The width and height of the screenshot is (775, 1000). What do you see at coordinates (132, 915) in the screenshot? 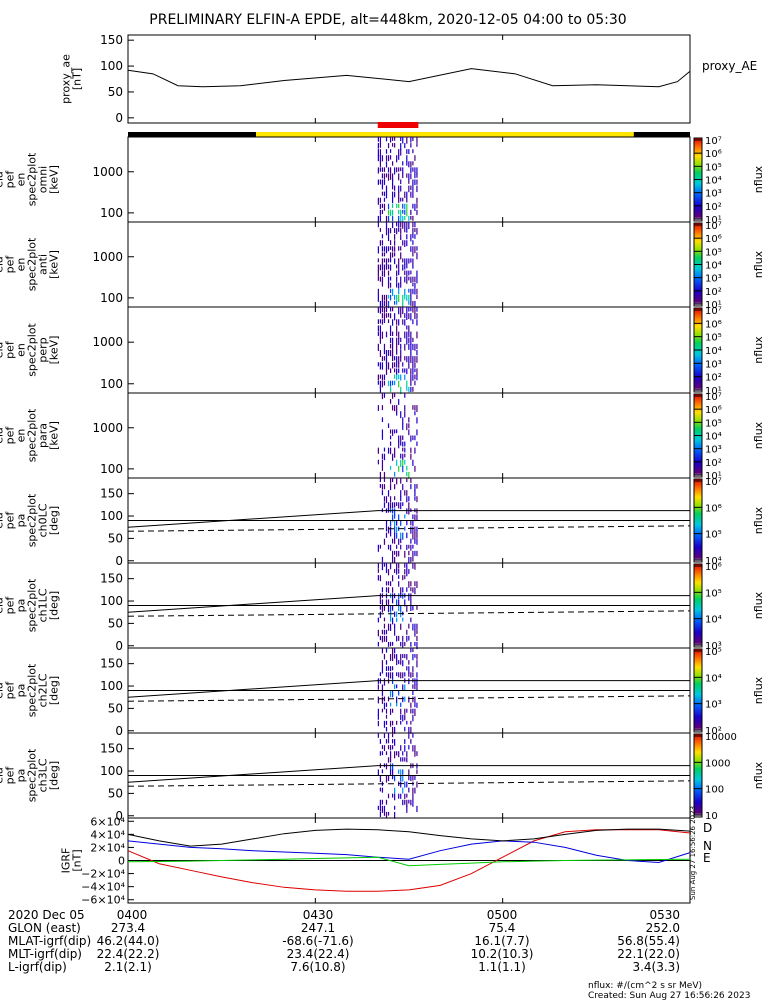
I see `info-value: 0400` at bounding box center [132, 915].